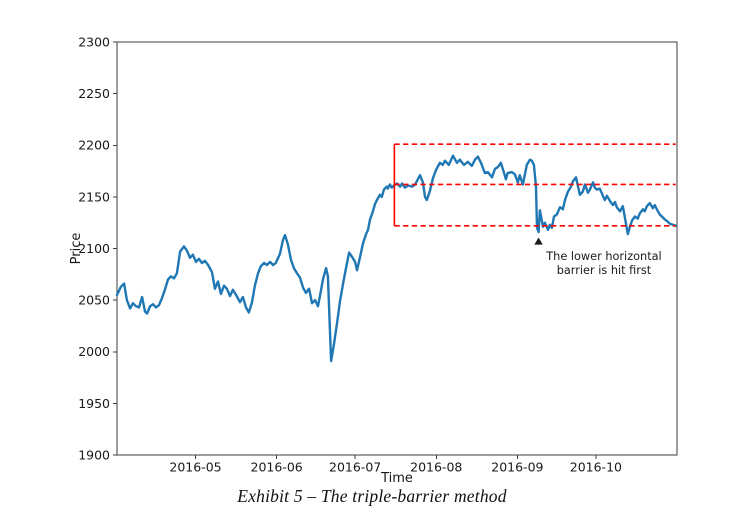 The height and width of the screenshot is (524, 744). What do you see at coordinates (94, 351) in the screenshot?
I see `y-tick-label: 2000` at bounding box center [94, 351].